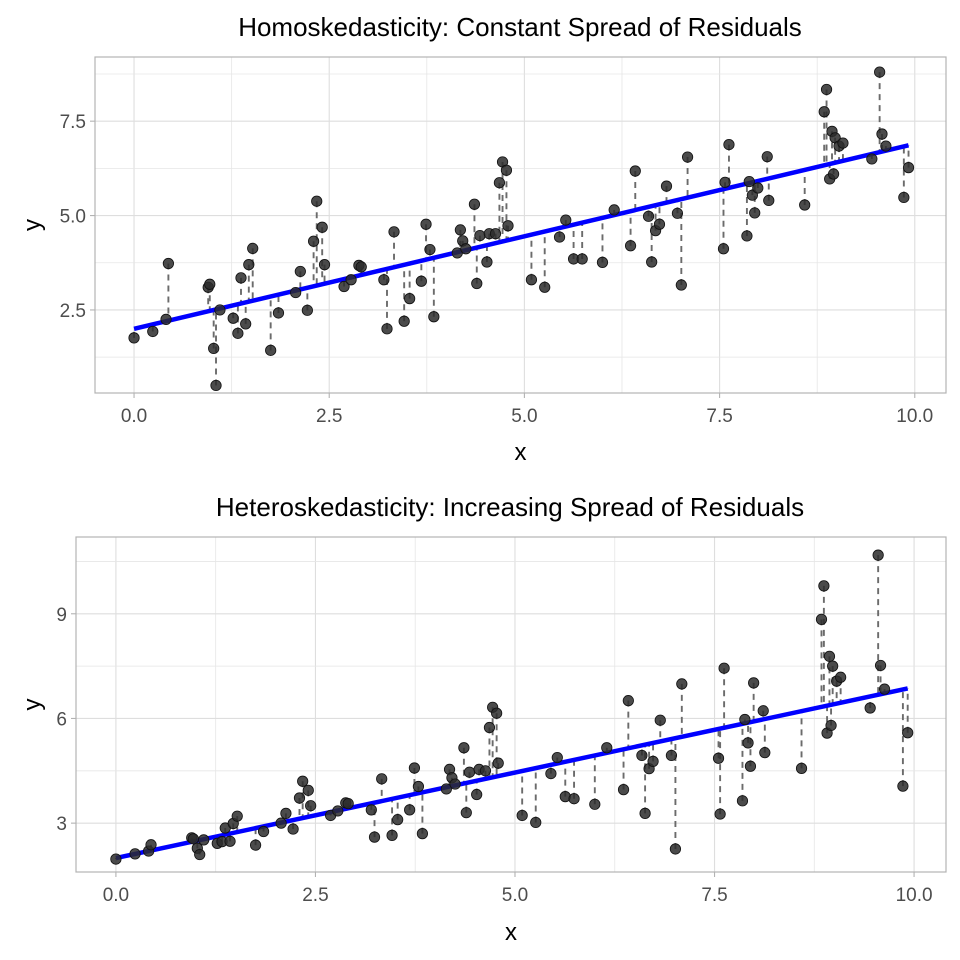 This screenshot has height=960, width=960. Describe the element at coordinates (61, 719) in the screenshot. I see `y-tick-label: 6` at that location.